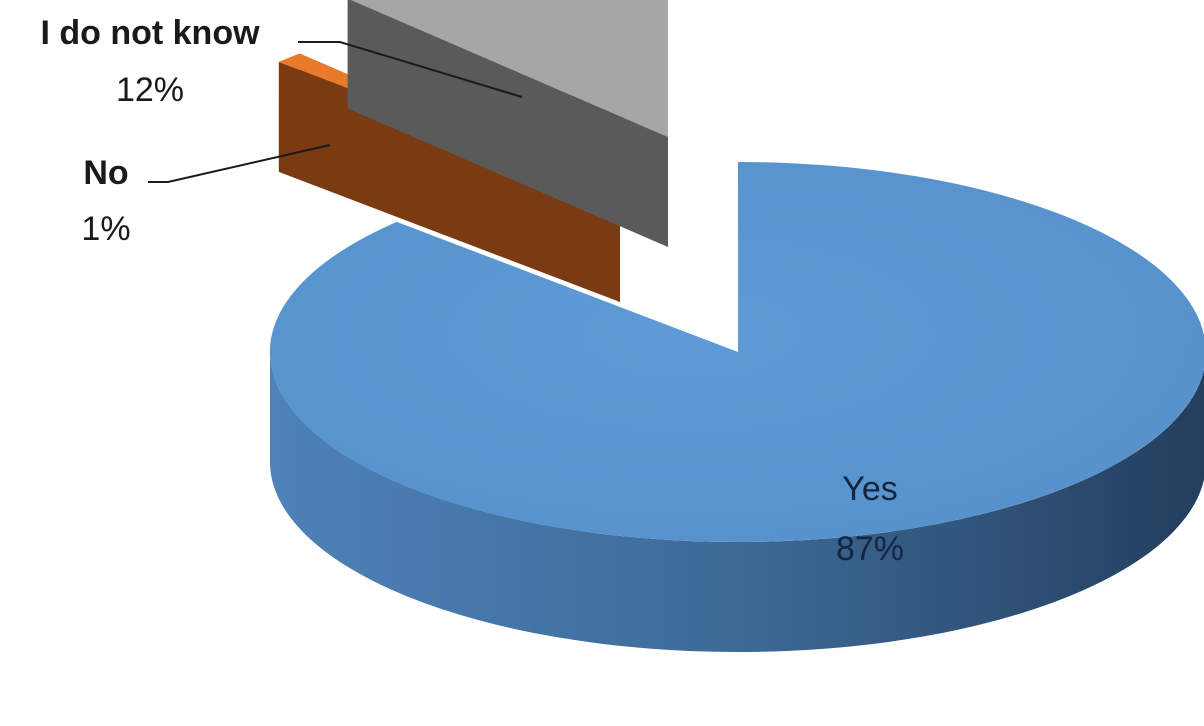  I want to click on slice-i-do-not-know-top, so click(509, 68).